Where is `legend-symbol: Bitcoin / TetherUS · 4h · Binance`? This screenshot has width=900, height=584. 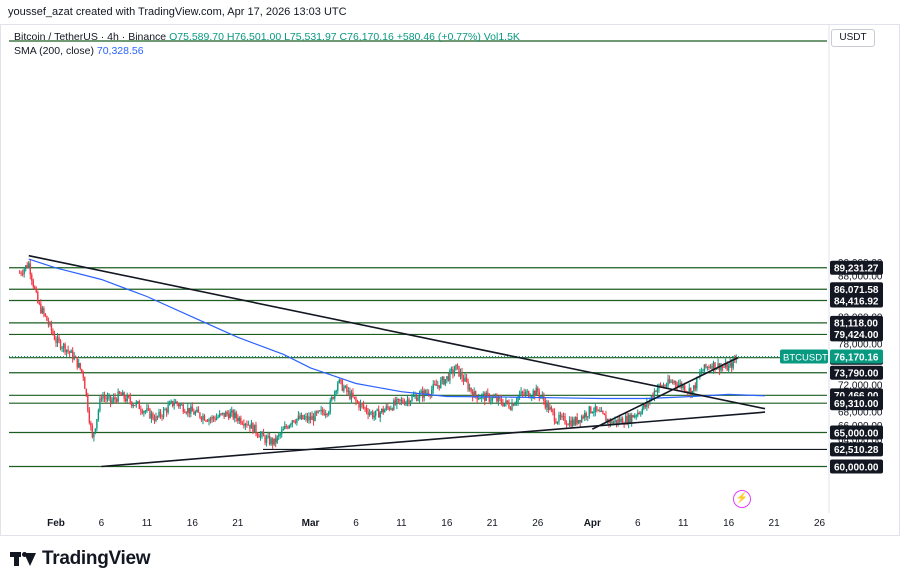
legend-symbol: Bitcoin / TetherUS · 4h · Binance is located at coordinates (90, 37).